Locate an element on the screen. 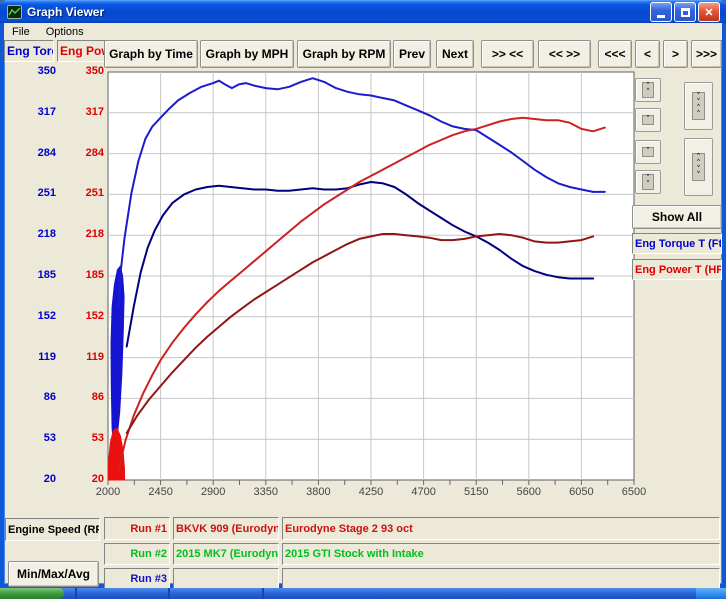 This screenshot has height=599, width=726. x-tick-label: 2450 is located at coordinates (160, 492).